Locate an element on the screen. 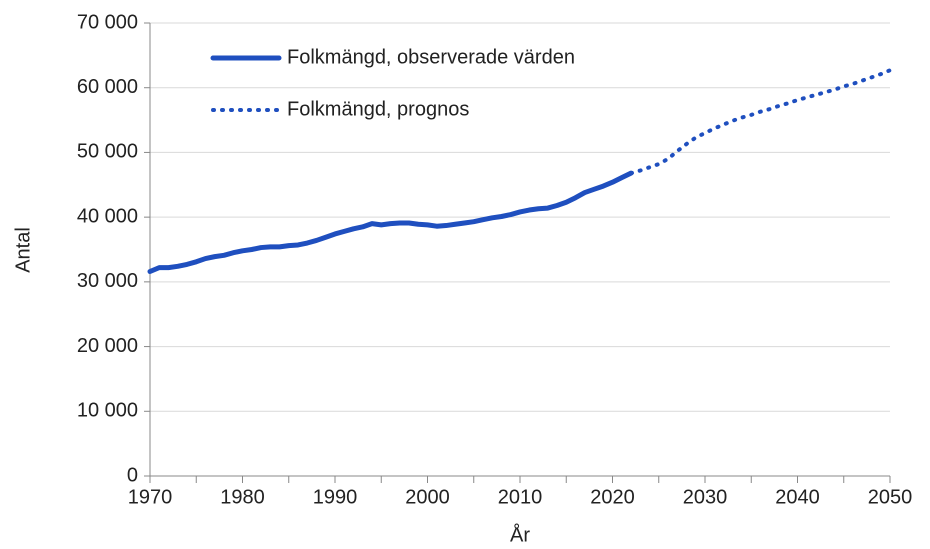 Image resolution: width=930 pixels, height=549 pixels. x-tick-label: 2030 is located at coordinates (705, 497).